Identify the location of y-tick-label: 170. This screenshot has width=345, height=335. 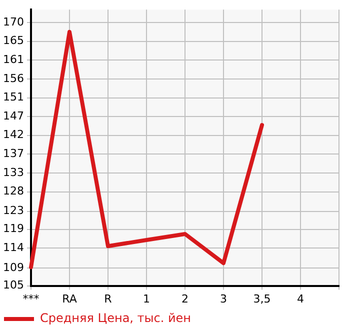
(13, 21).